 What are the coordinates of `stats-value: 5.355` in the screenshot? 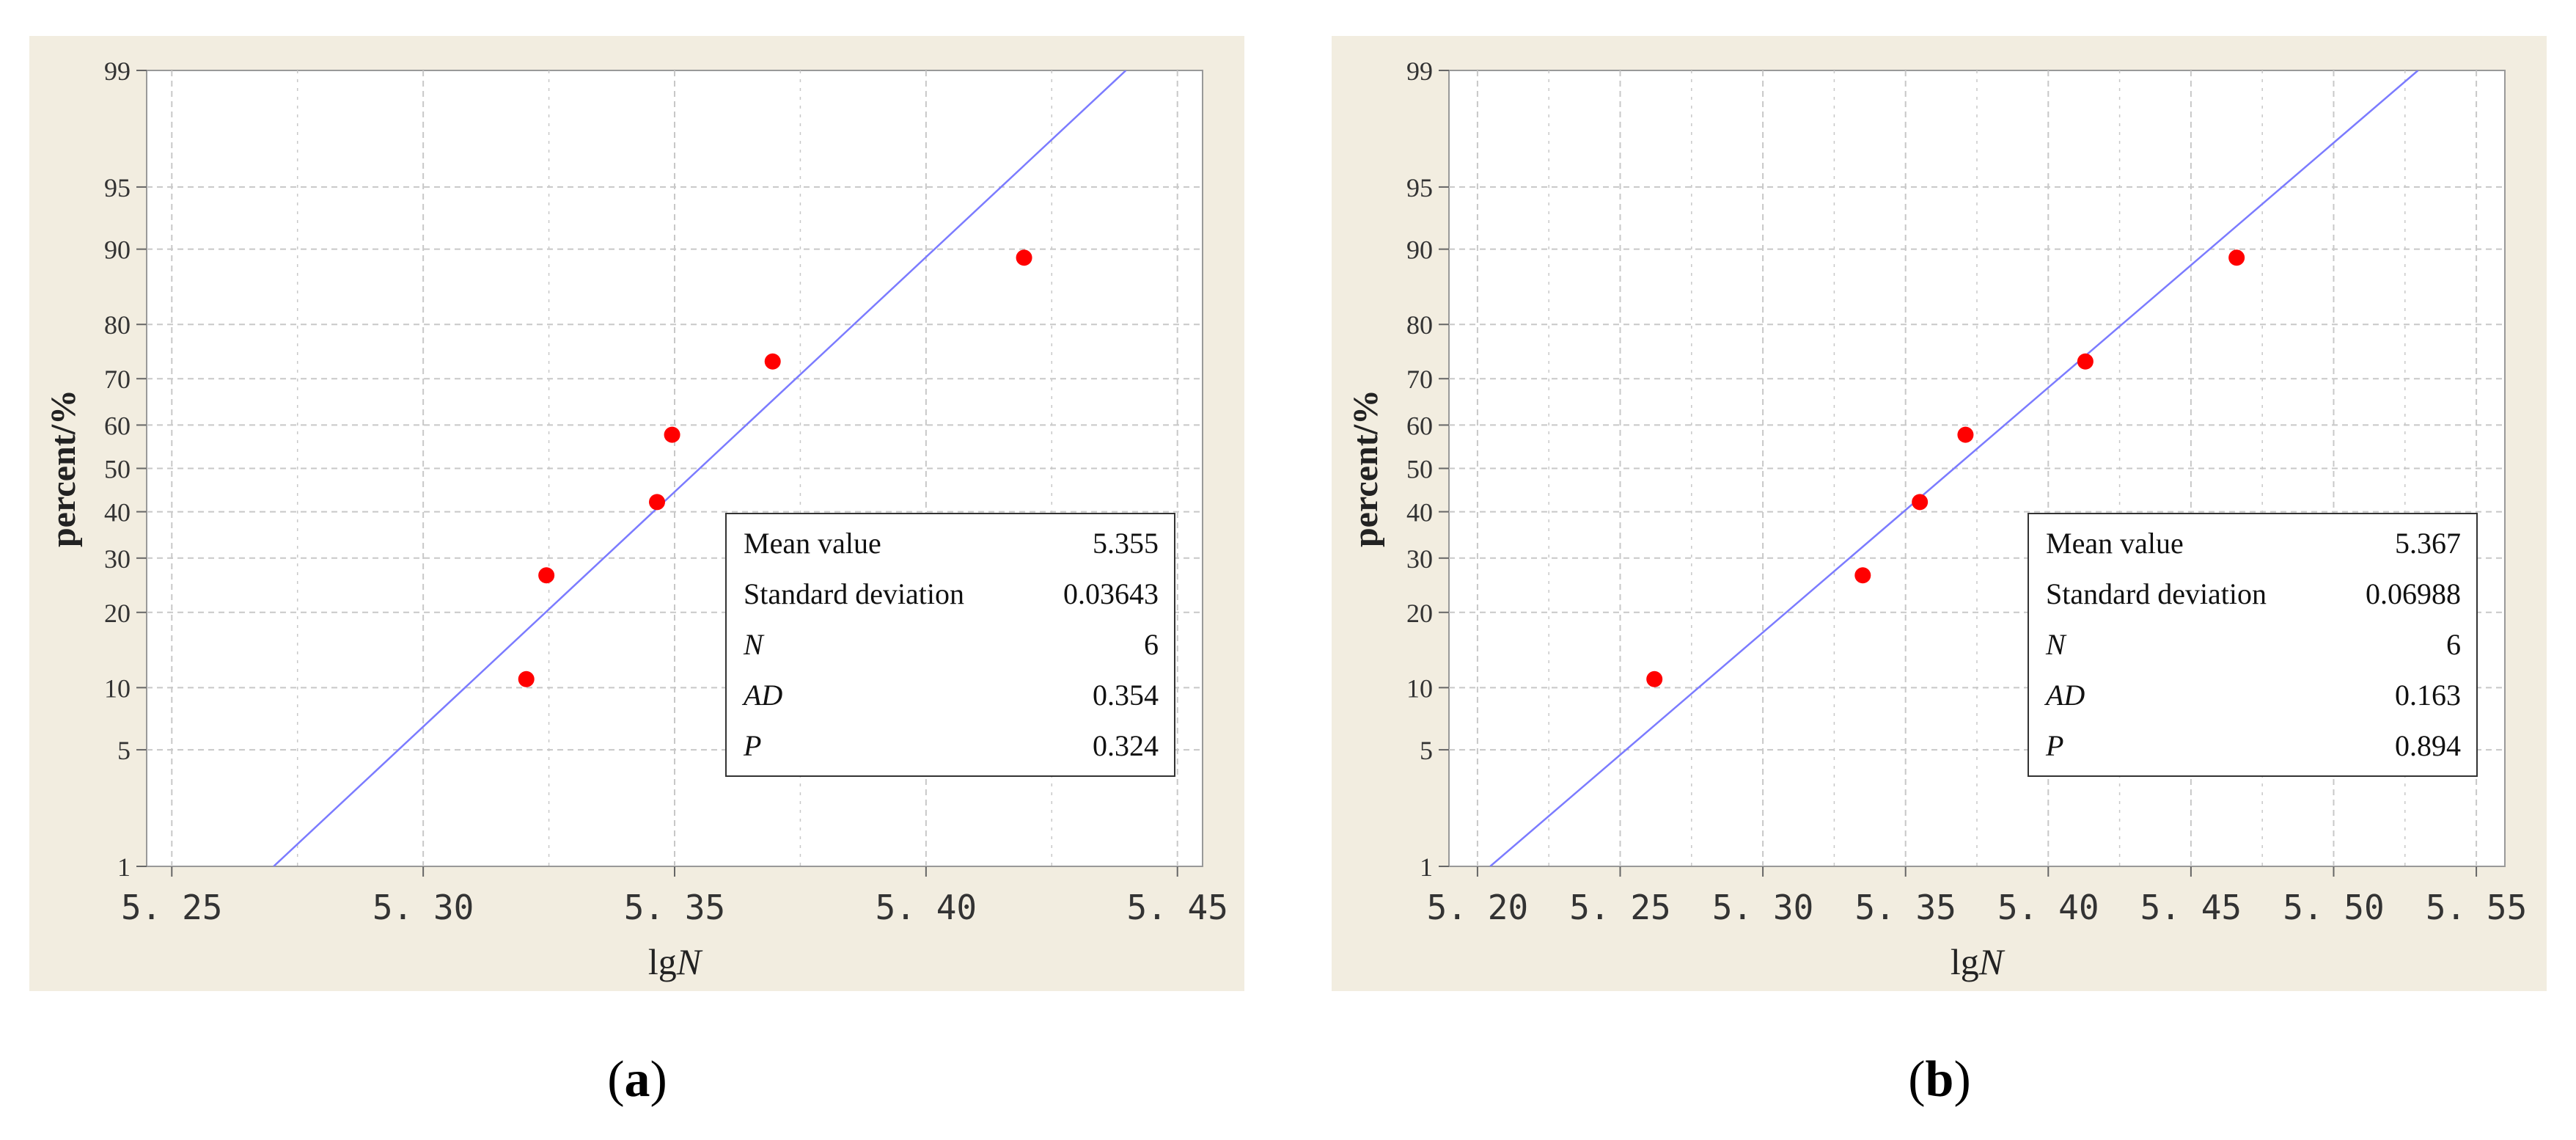 It's located at (1126, 543).